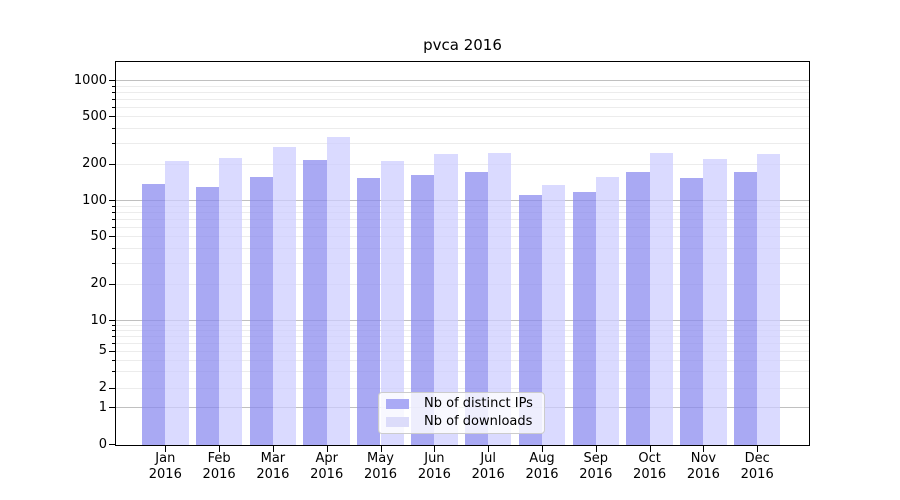 The width and height of the screenshot is (900, 500). What do you see at coordinates (94, 116) in the screenshot?
I see `y-tick-label: 500` at bounding box center [94, 116].